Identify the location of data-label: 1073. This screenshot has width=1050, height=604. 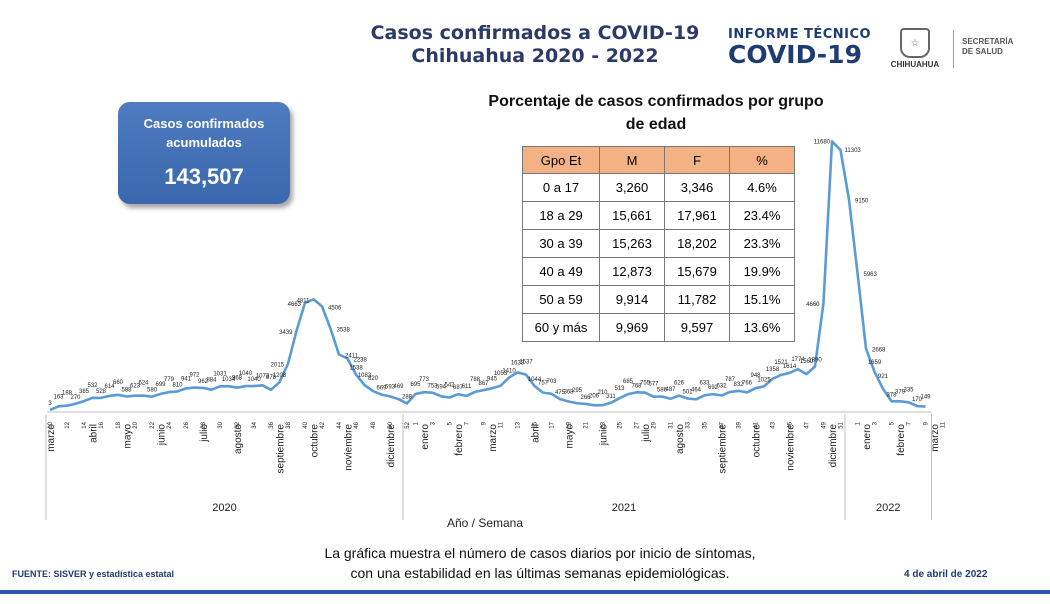
(263, 376).